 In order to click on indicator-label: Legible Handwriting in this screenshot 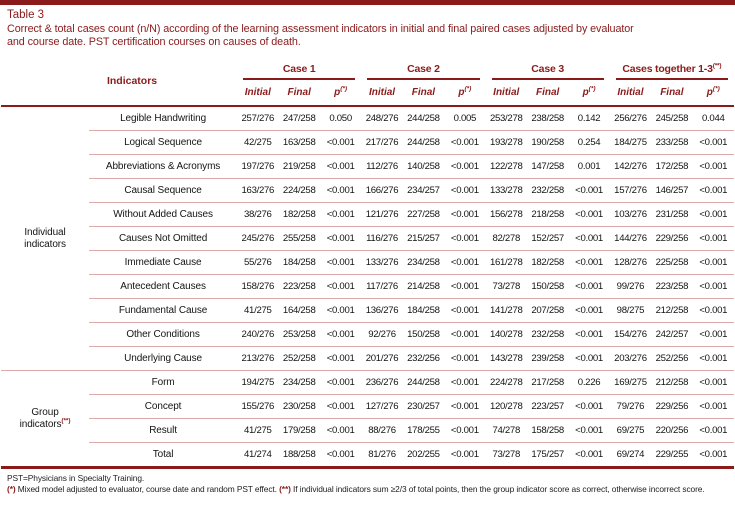, I will do `click(163, 118)`.